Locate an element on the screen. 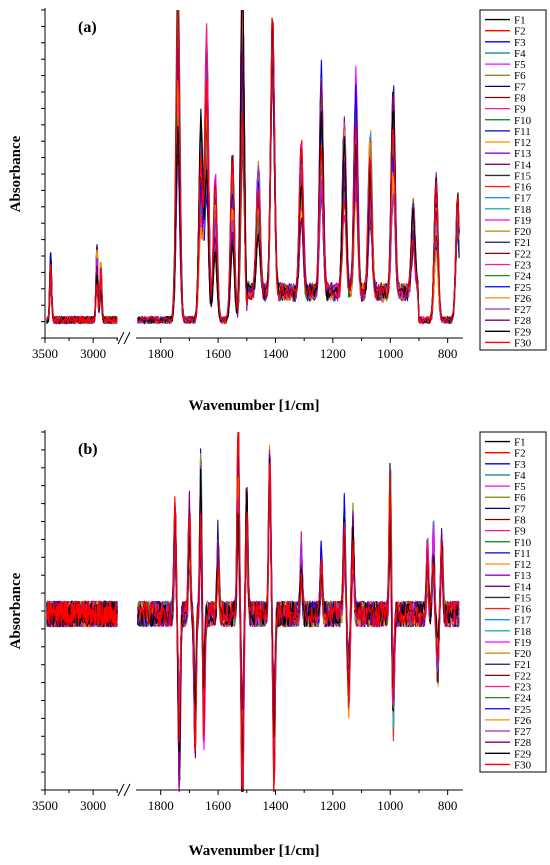 The height and width of the screenshot is (865, 550). x-tick-label: 3500 is located at coordinates (45, 805).